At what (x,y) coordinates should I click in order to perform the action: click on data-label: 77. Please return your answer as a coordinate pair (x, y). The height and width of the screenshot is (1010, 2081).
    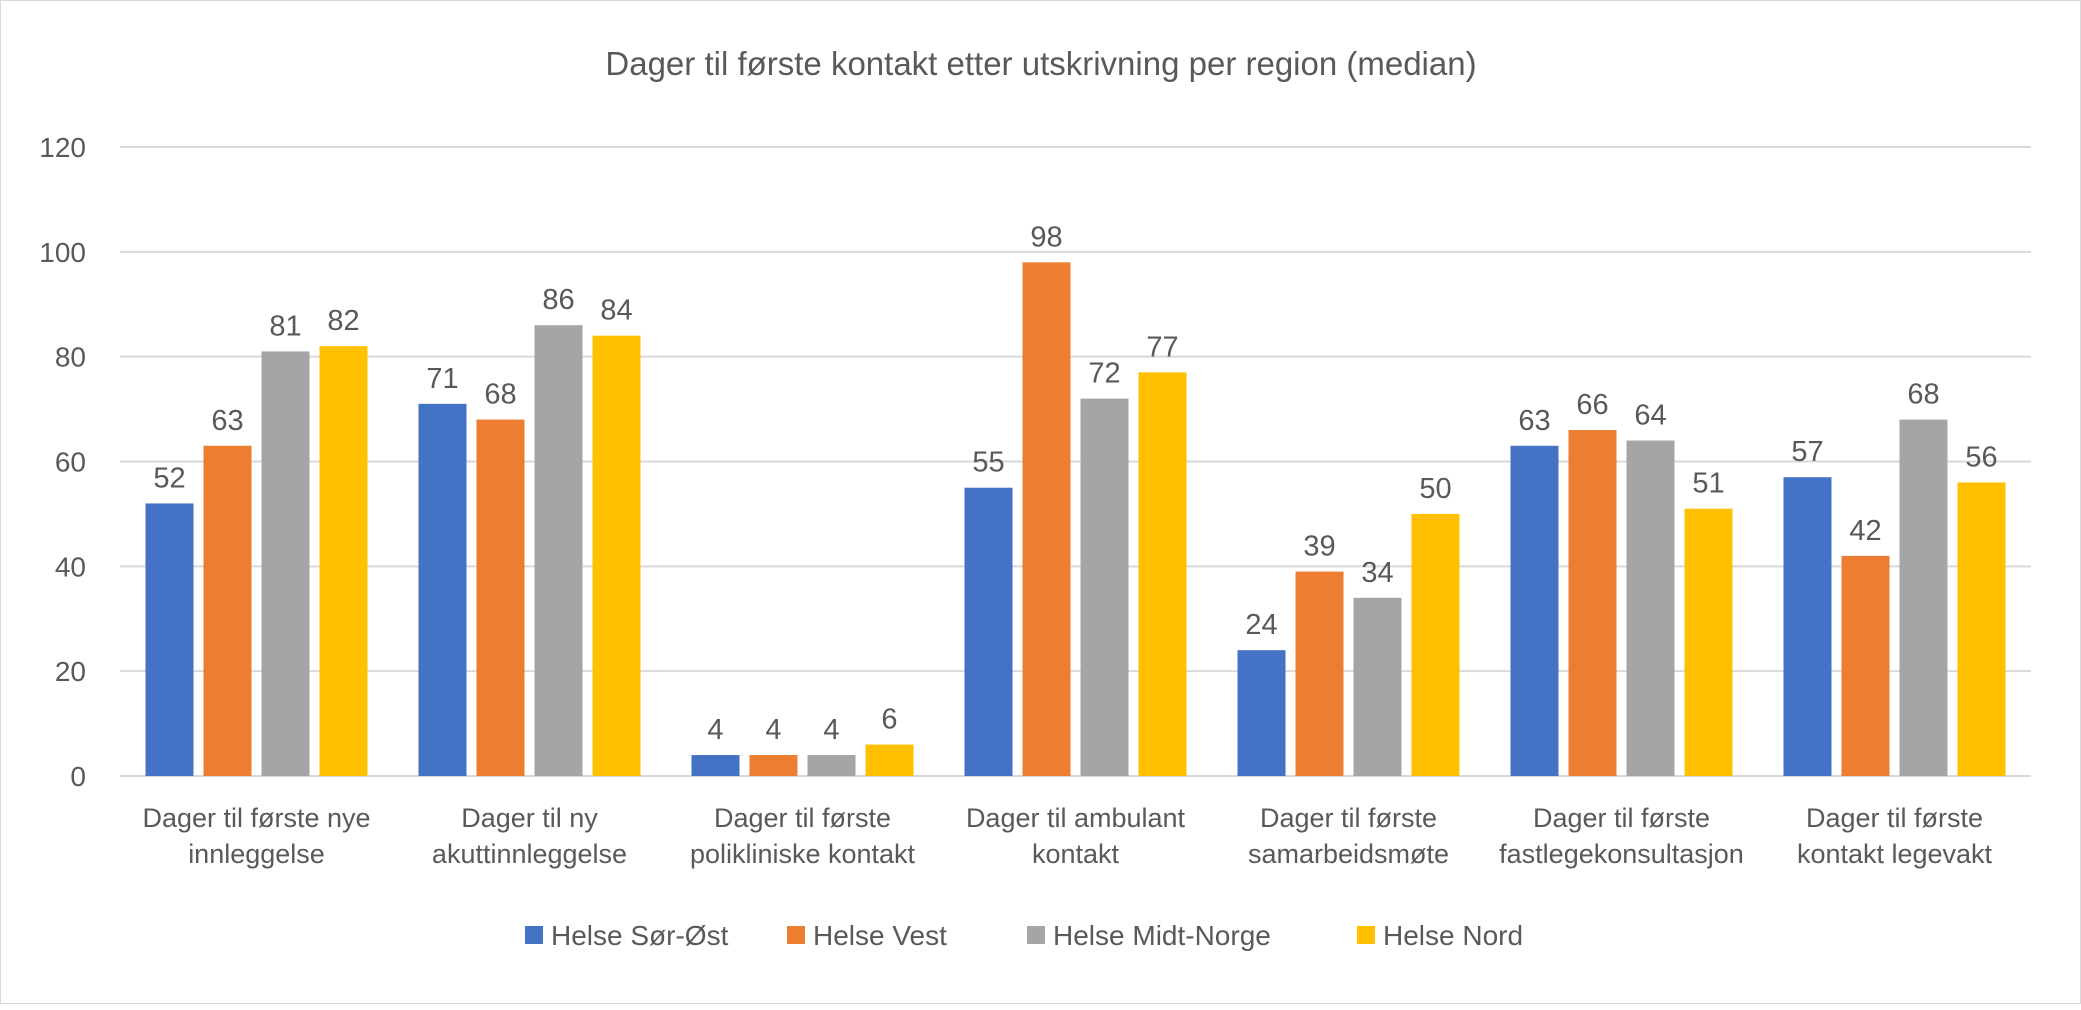
    Looking at the image, I should click on (1162, 347).